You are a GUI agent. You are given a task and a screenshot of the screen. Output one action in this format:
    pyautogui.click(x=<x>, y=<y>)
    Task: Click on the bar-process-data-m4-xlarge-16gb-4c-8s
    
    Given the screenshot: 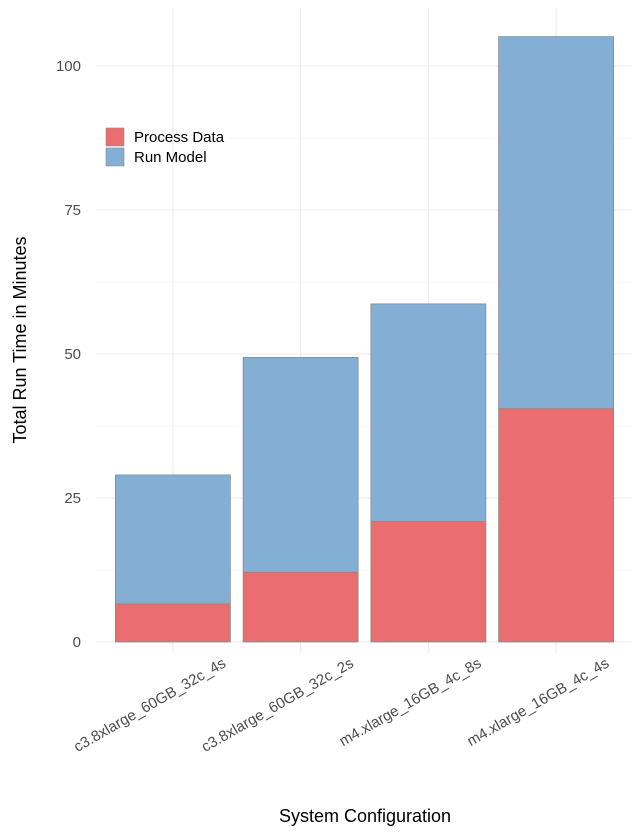 What is the action you would take?
    pyautogui.click(x=428, y=582)
    